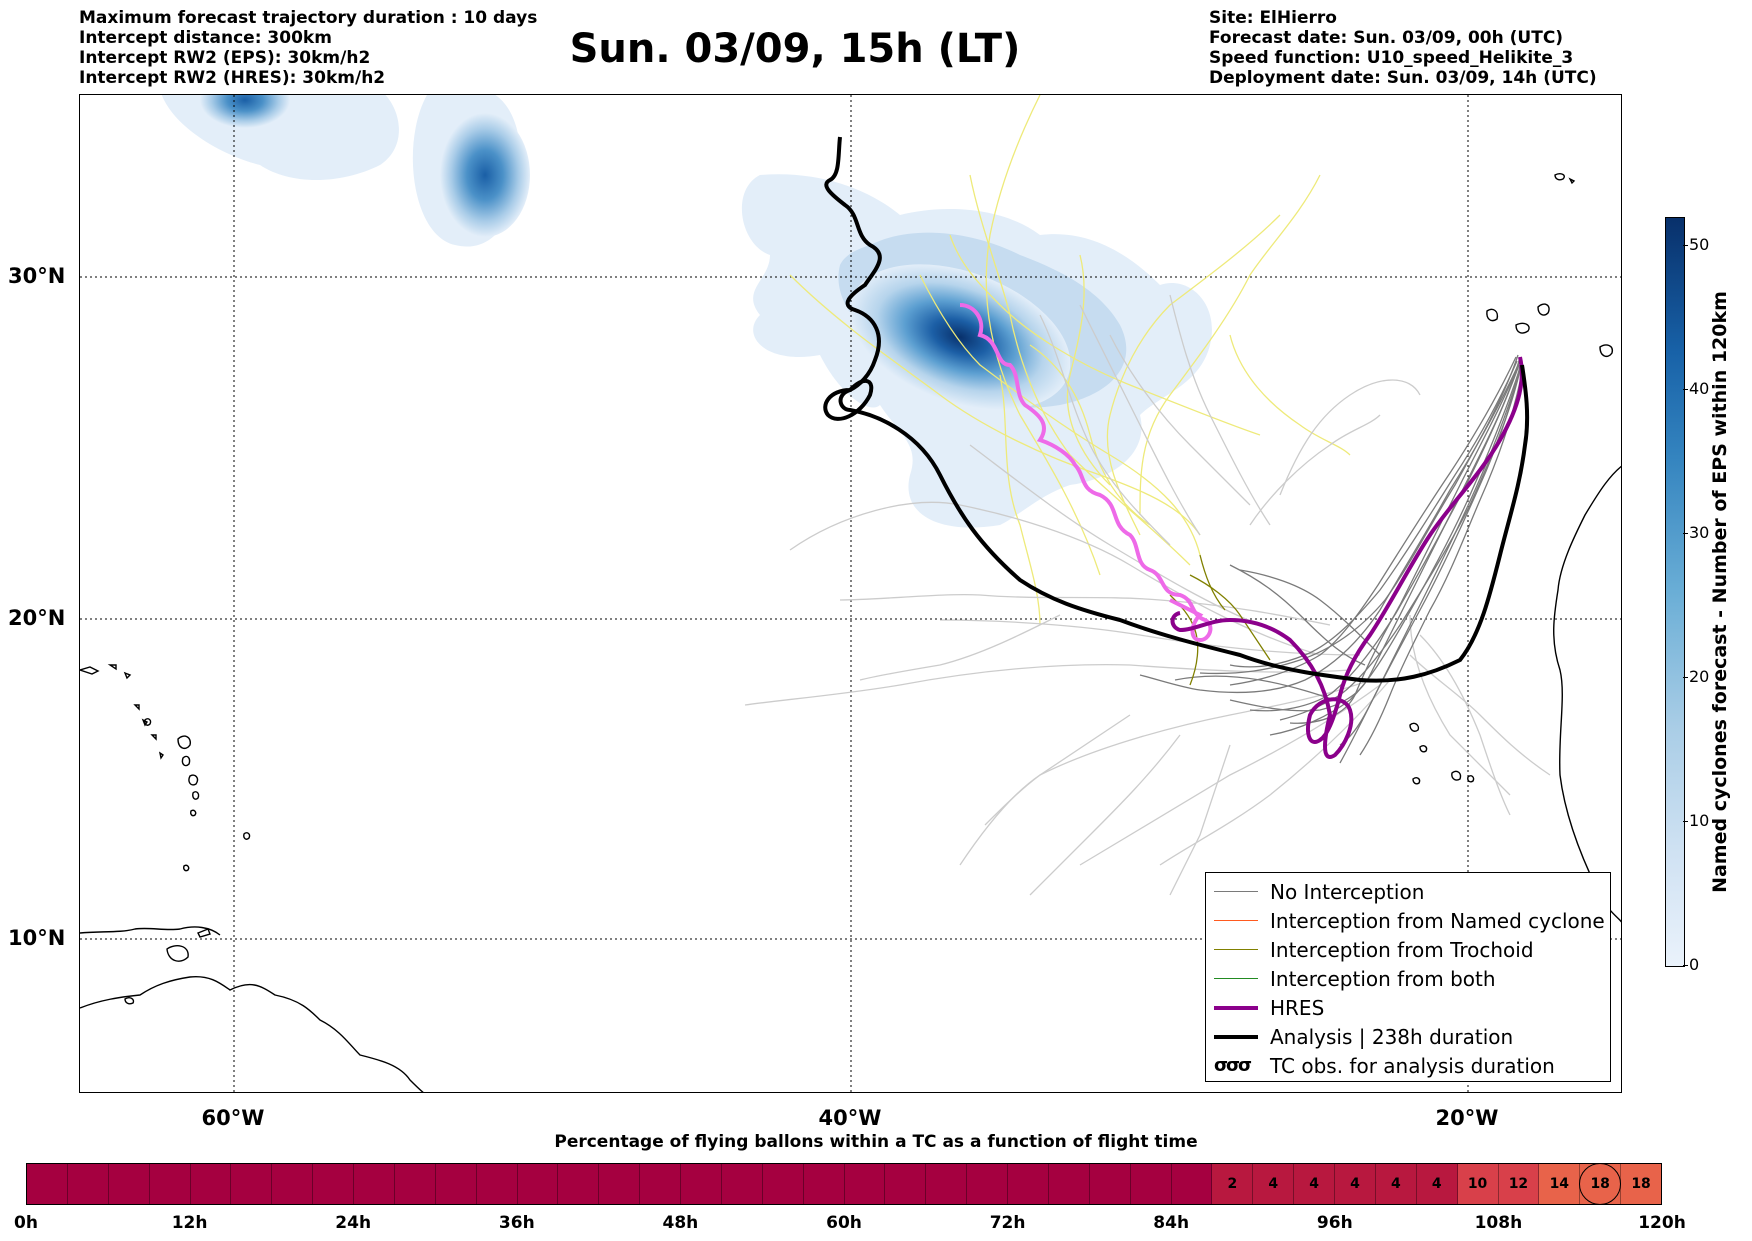 The height and width of the screenshot is (1241, 1752). What do you see at coordinates (37, 618) in the screenshot?
I see `lat-label-20n: 20°N` at bounding box center [37, 618].